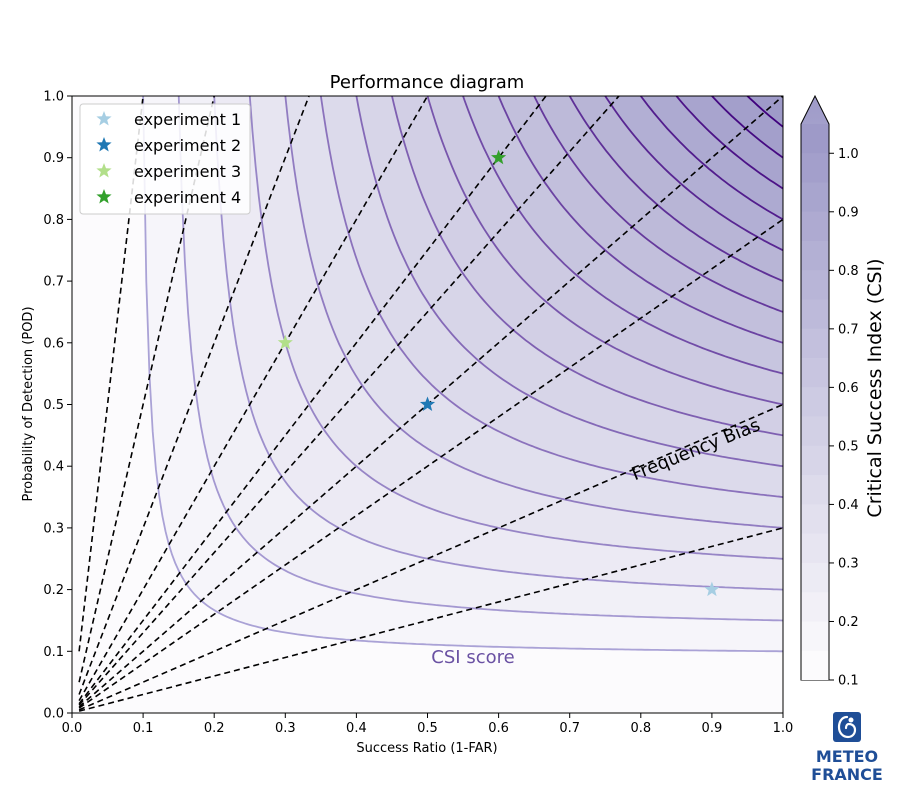  What do you see at coordinates (426, 748) in the screenshot?
I see `x-axis-label: Success Ratio (1-FAR)` at bounding box center [426, 748].